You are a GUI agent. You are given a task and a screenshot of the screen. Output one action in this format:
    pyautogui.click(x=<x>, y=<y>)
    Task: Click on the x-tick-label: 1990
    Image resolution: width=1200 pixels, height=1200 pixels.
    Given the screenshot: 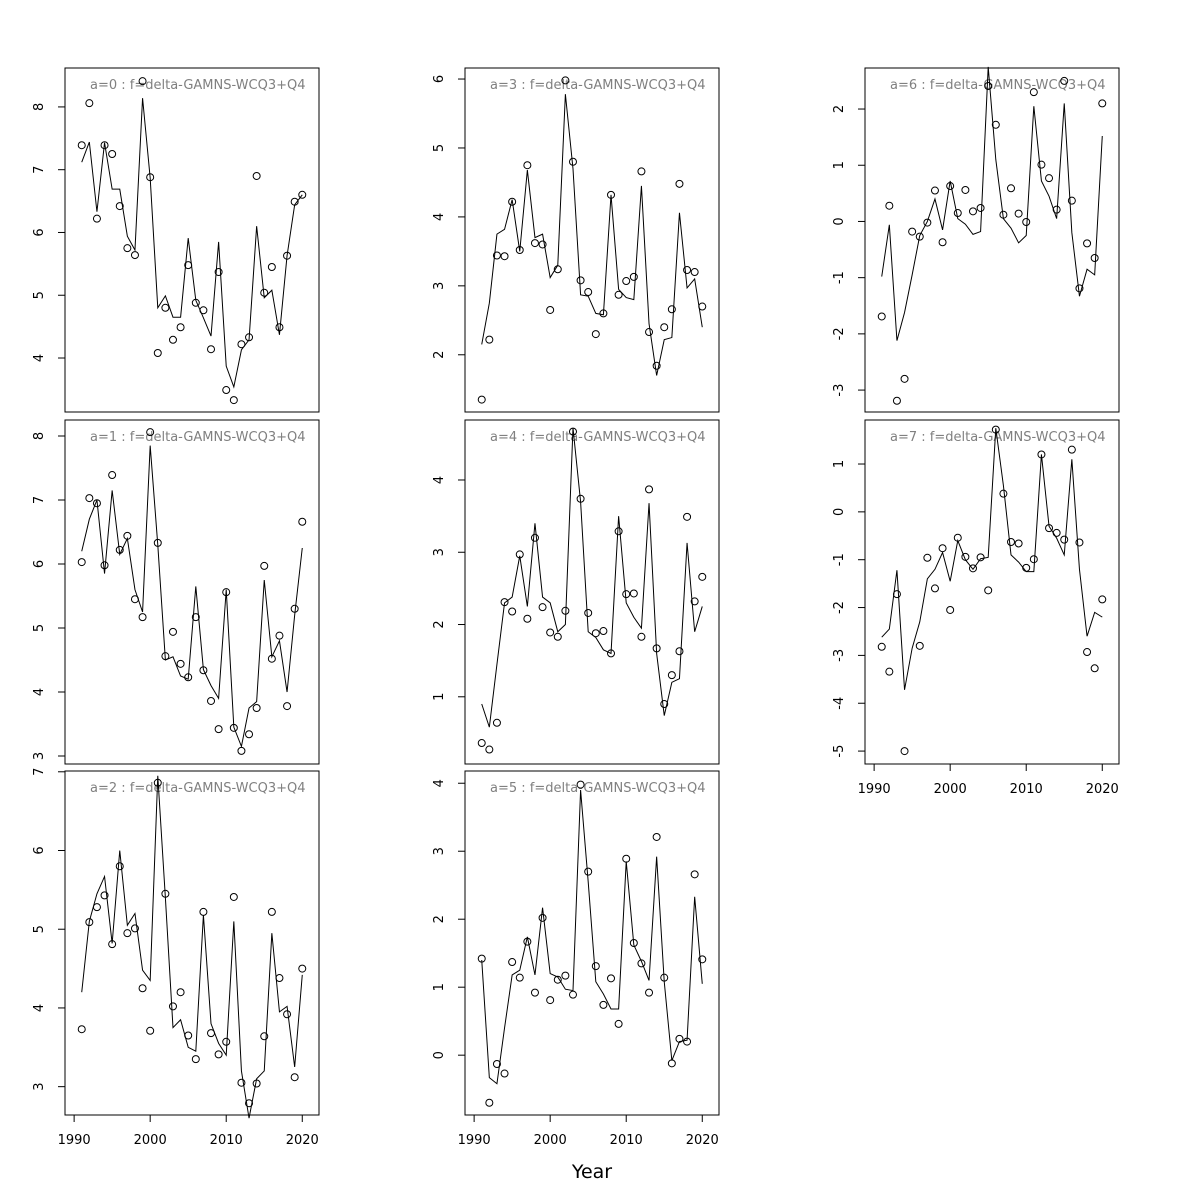 What is the action you would take?
    pyautogui.click(x=874, y=789)
    